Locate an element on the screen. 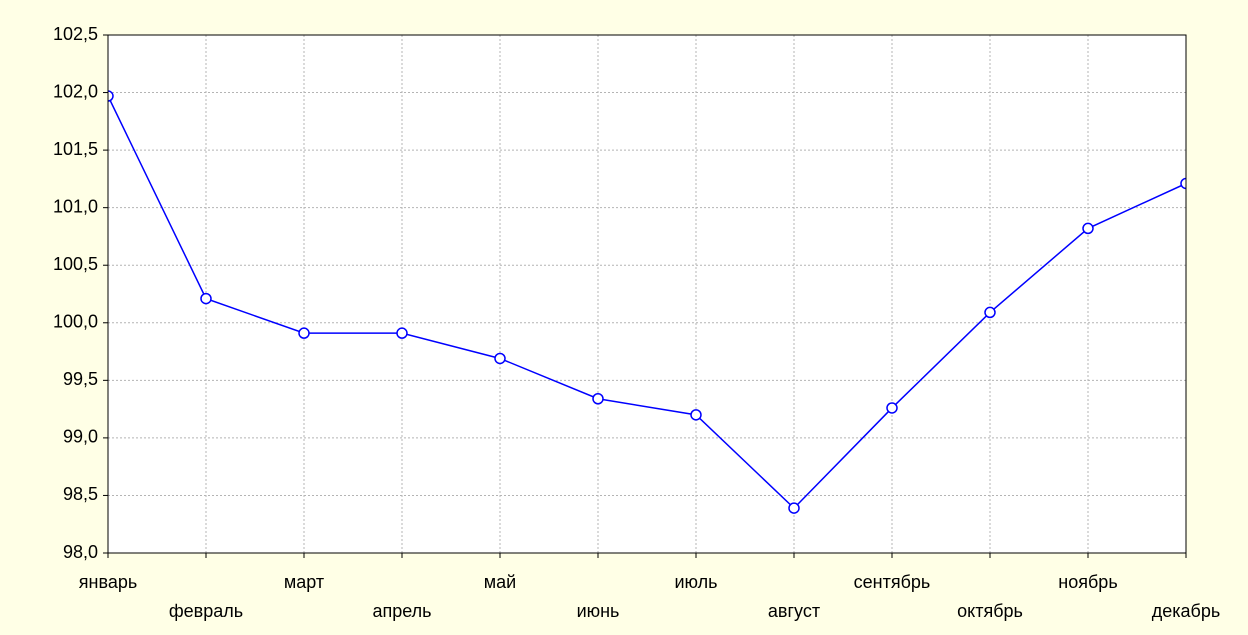 Image resolution: width=1248 pixels, height=635 pixels. y-tick-label: 99,0 is located at coordinates (80, 437).